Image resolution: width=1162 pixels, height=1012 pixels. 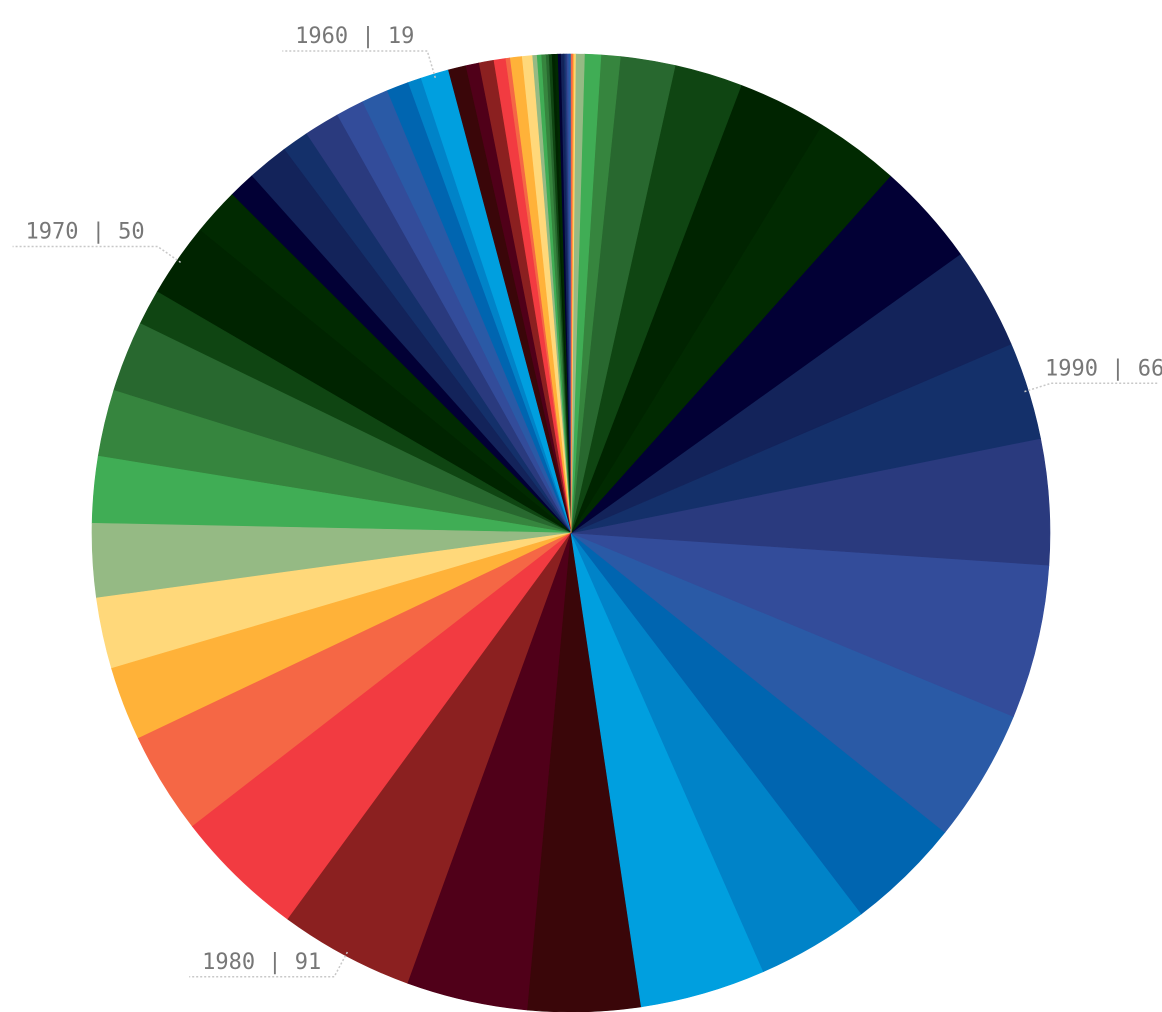 What do you see at coordinates (261, 962) in the screenshot?
I see `slice-label: 1980 | 91` at bounding box center [261, 962].